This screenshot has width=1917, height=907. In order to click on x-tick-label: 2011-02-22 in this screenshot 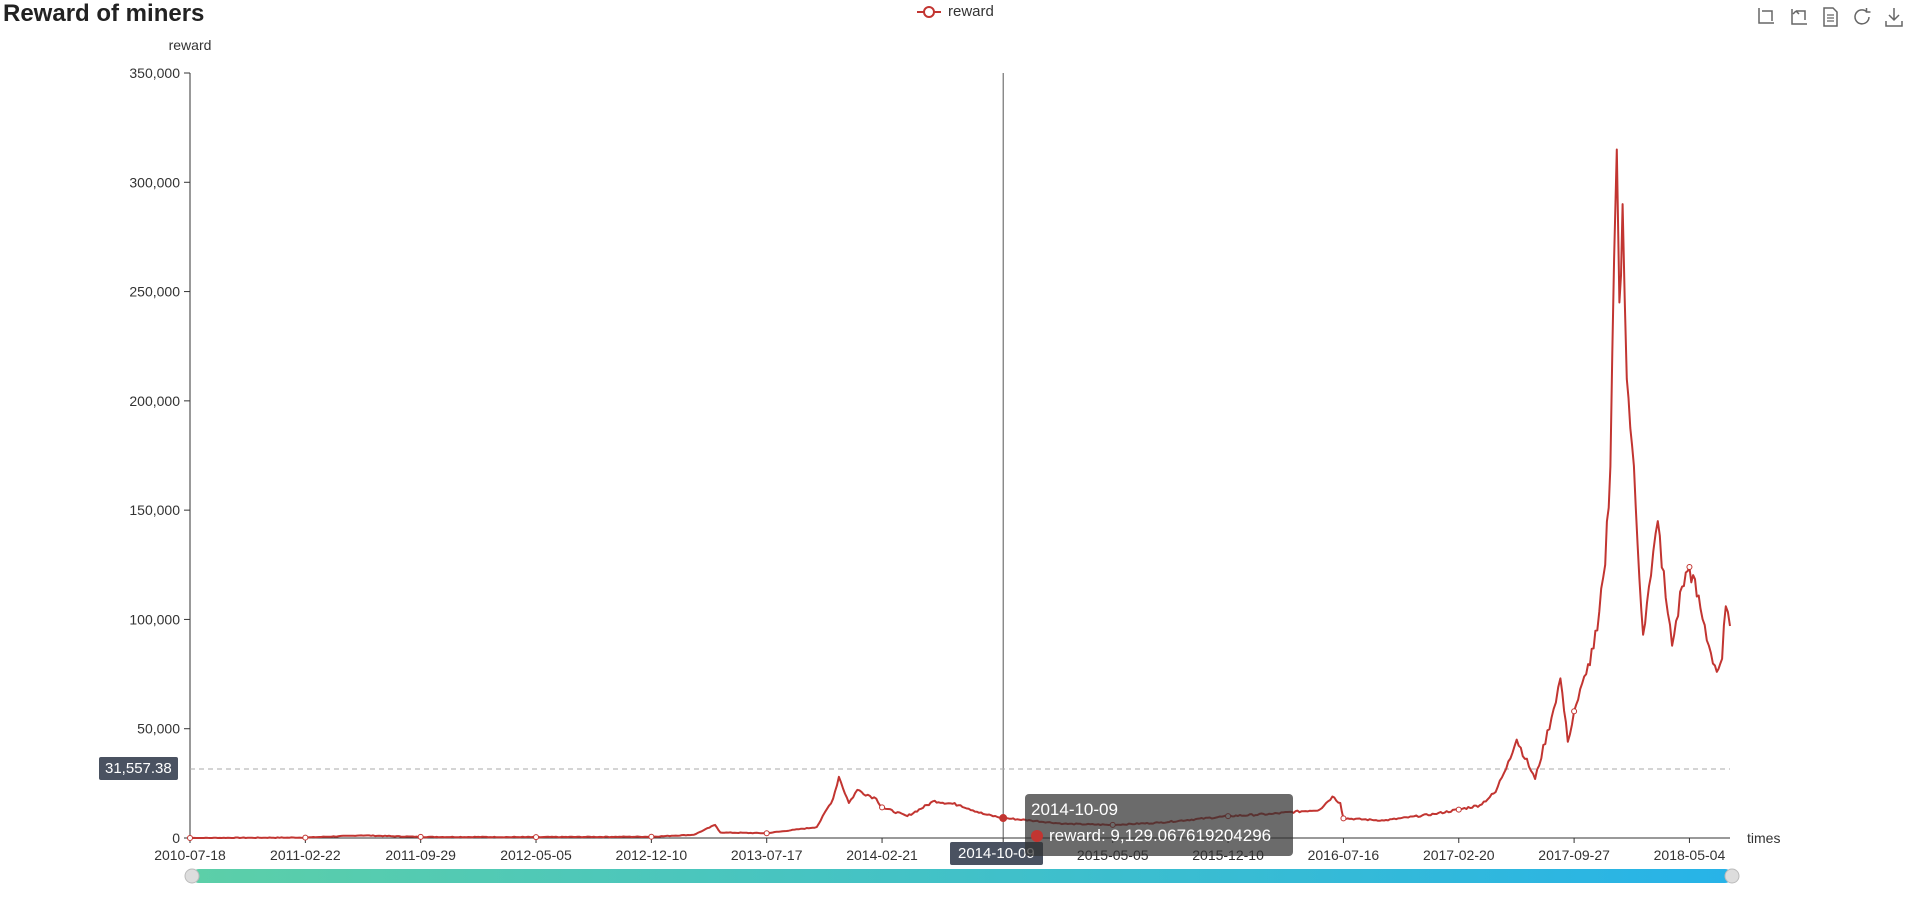, I will do `click(305, 855)`.